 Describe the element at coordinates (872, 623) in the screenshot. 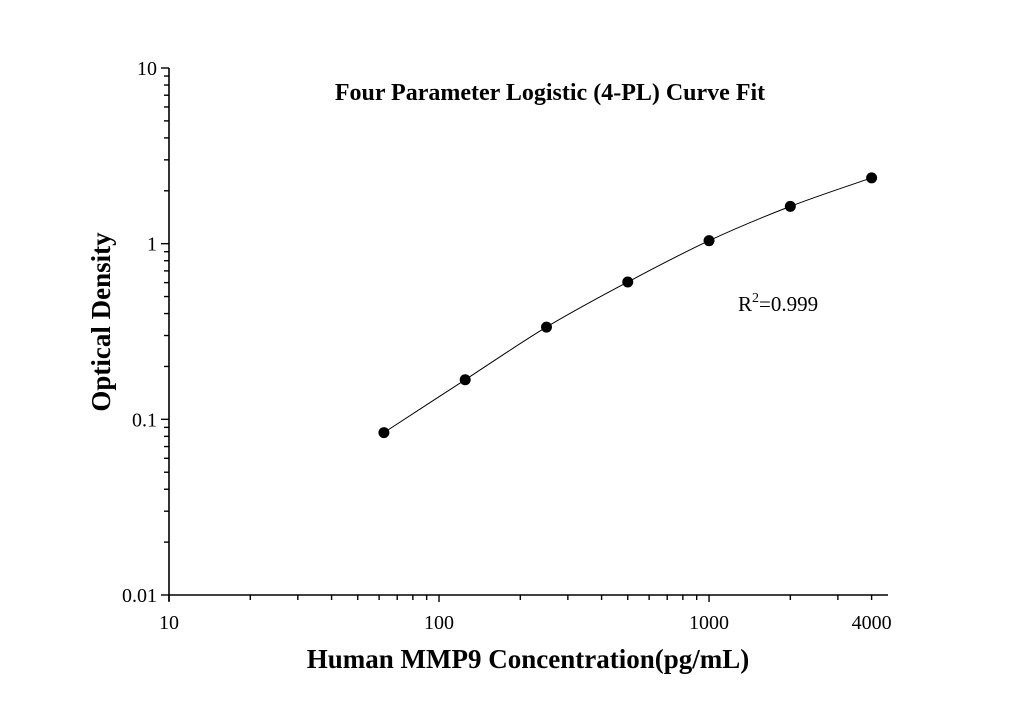

I see `x-tick-label: 4000` at that location.